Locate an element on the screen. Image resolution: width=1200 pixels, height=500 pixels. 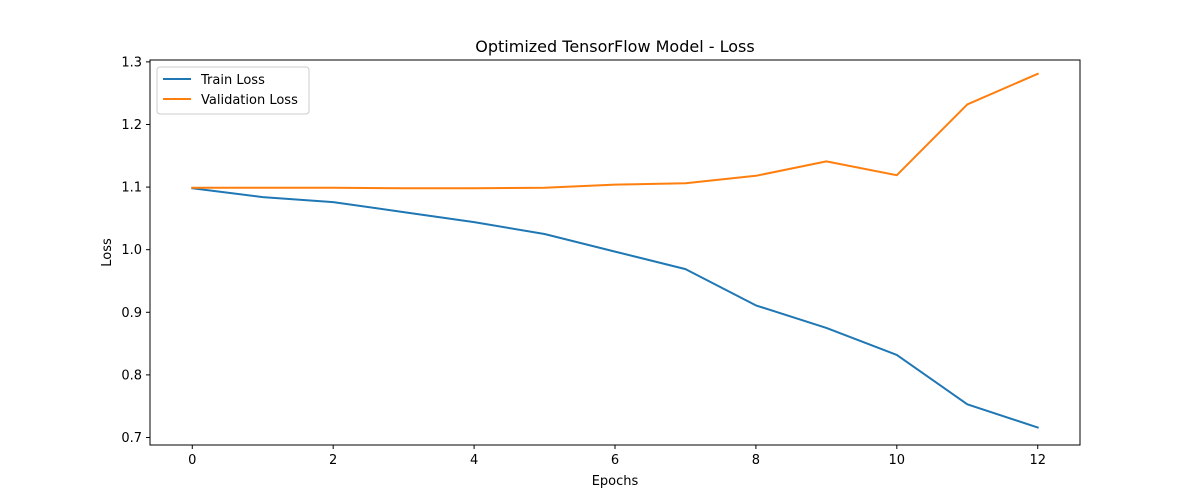
legend-box is located at coordinates (233, 90).